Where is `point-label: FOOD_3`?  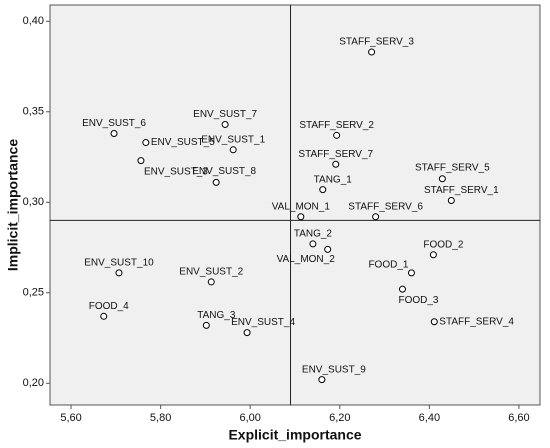 point-label: FOOD_3 is located at coordinates (418, 300).